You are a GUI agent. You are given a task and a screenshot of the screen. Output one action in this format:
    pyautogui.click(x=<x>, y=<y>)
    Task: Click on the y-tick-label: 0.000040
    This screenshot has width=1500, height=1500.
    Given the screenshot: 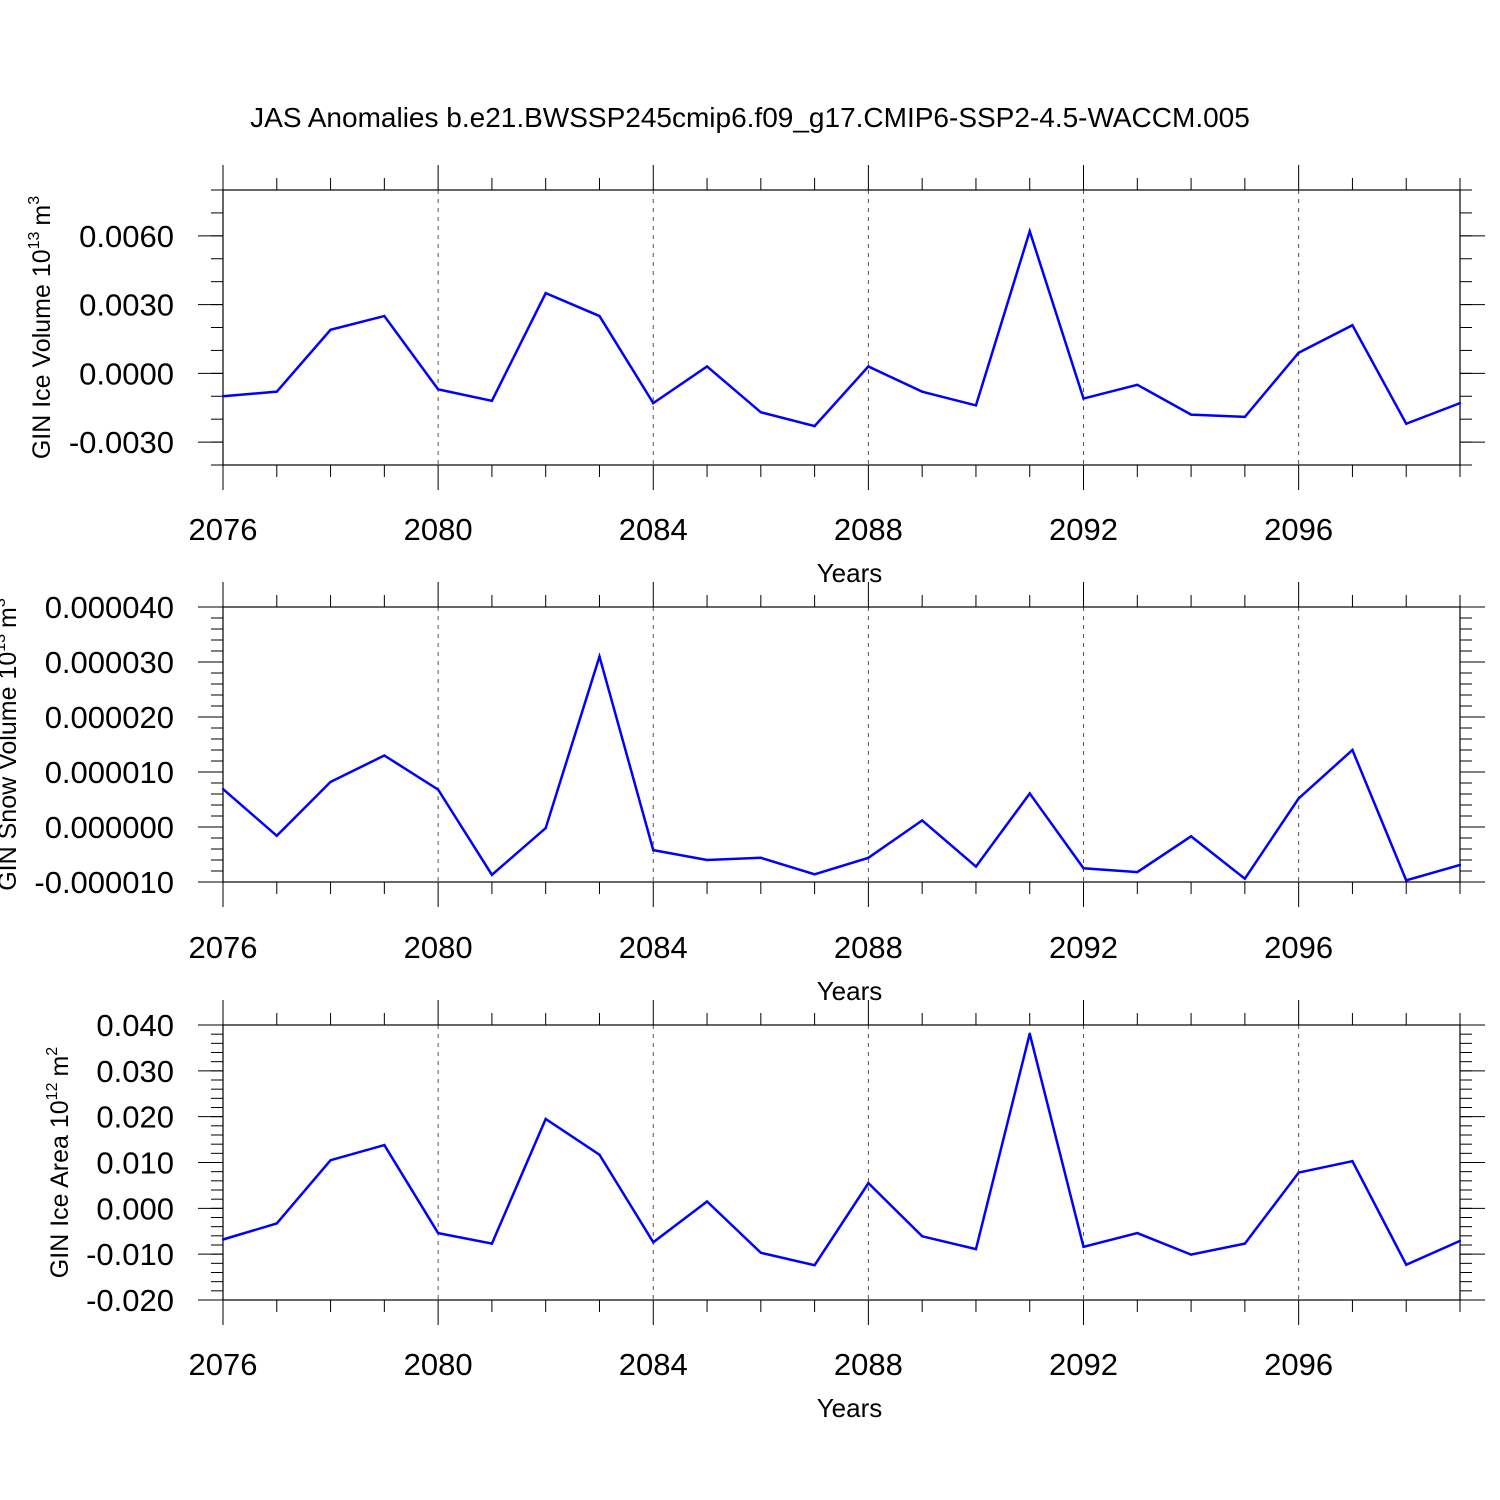 What is the action you would take?
    pyautogui.click(x=109, y=607)
    